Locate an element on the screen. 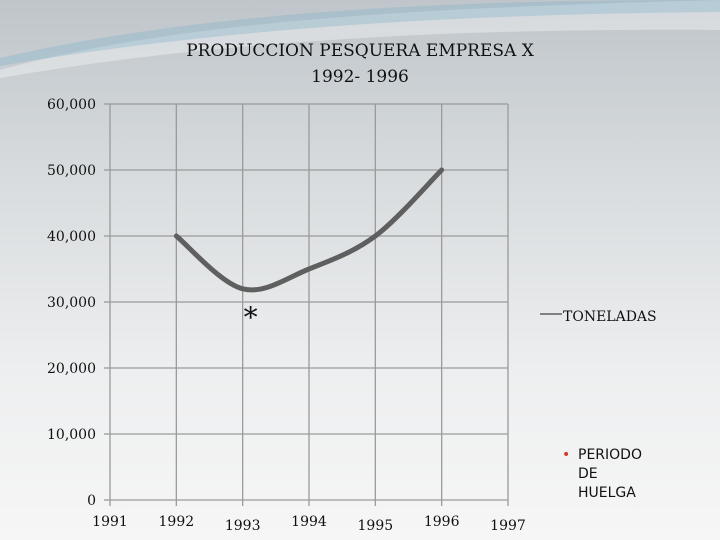 The width and height of the screenshot is (720, 540). y-tick-label: 60,000 is located at coordinates (71, 105).